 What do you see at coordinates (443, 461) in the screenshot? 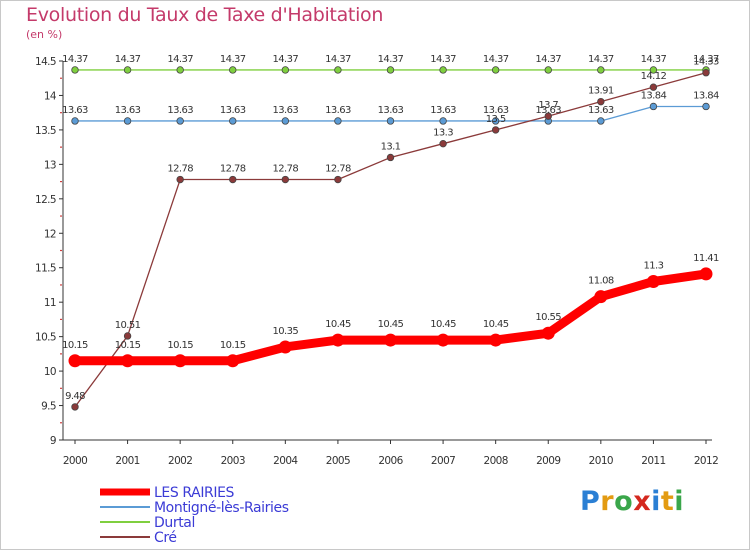
I see `x-tick-label: 2007` at bounding box center [443, 461].